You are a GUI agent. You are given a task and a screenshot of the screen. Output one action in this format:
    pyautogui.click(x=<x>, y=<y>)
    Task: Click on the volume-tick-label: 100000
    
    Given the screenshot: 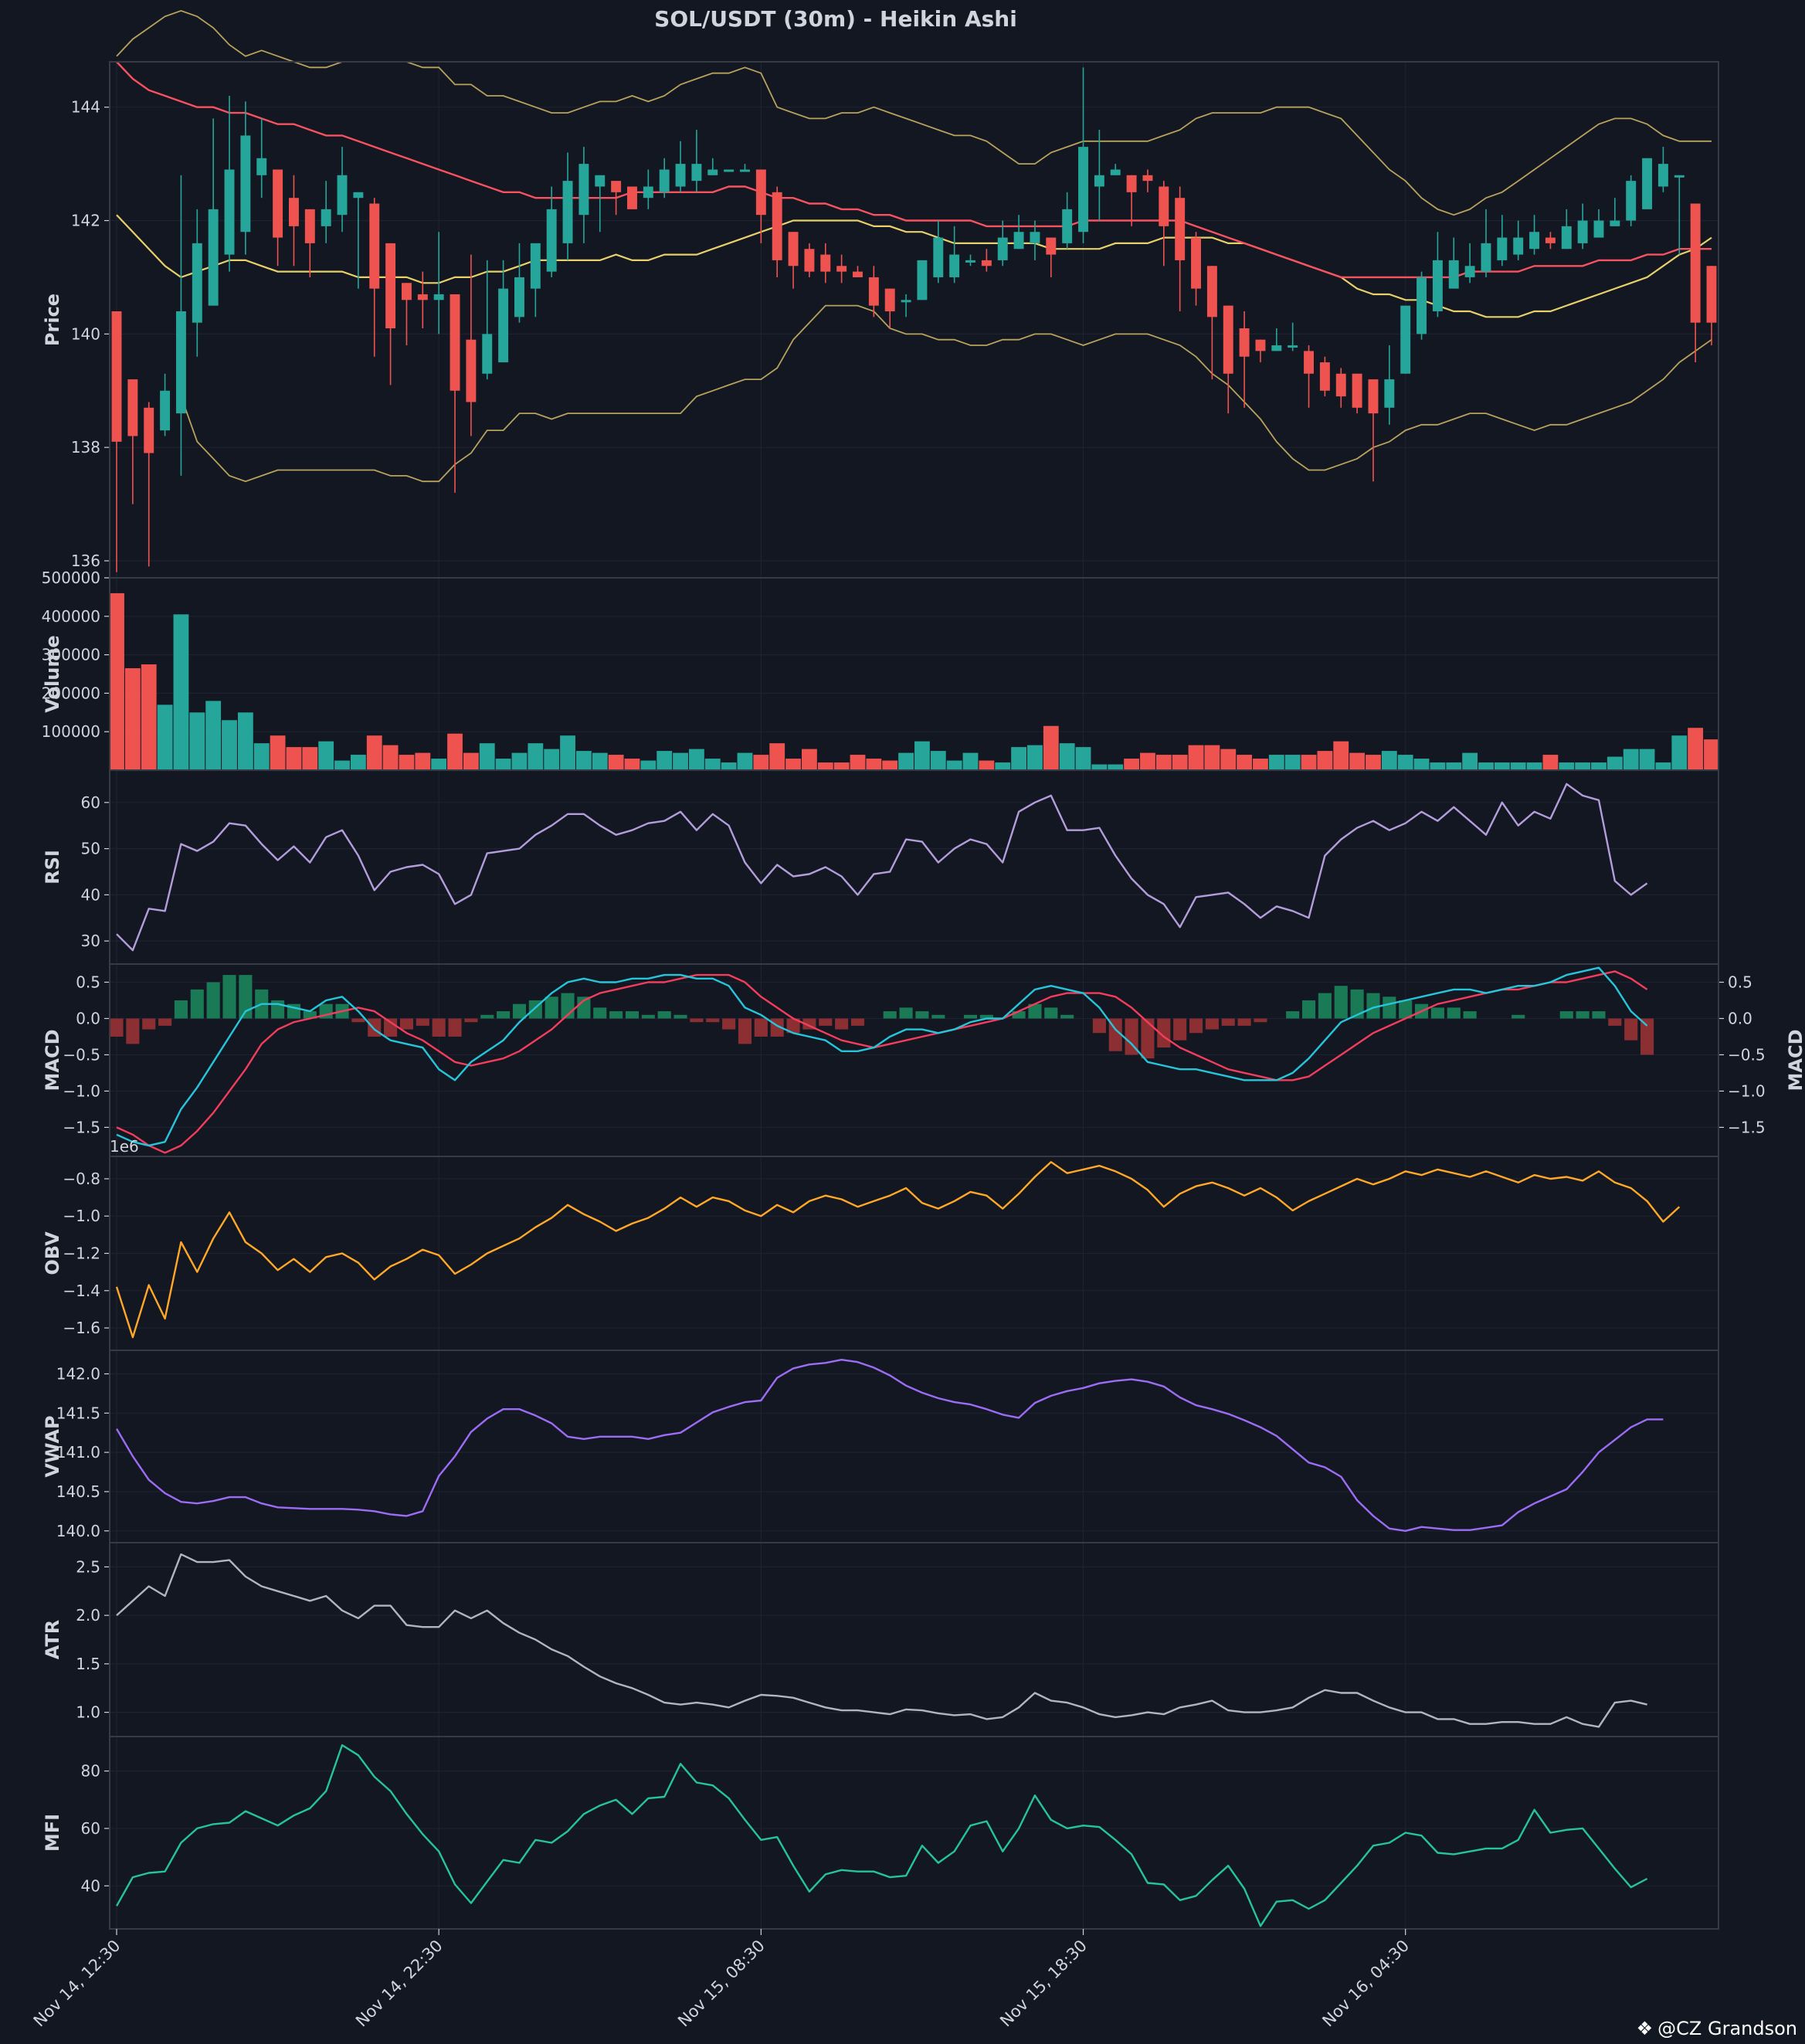 What is the action you would take?
    pyautogui.click(x=71, y=731)
    